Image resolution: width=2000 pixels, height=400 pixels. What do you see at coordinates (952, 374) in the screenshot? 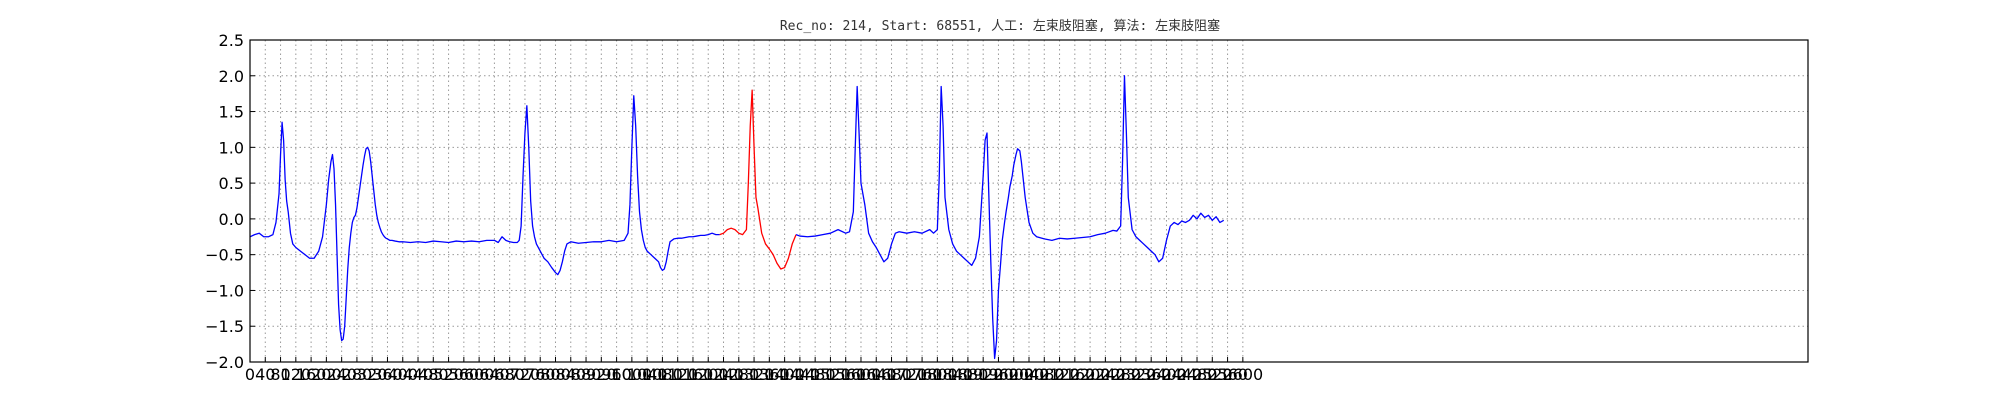
I see `x-tick-label: 1840` at bounding box center [952, 374].